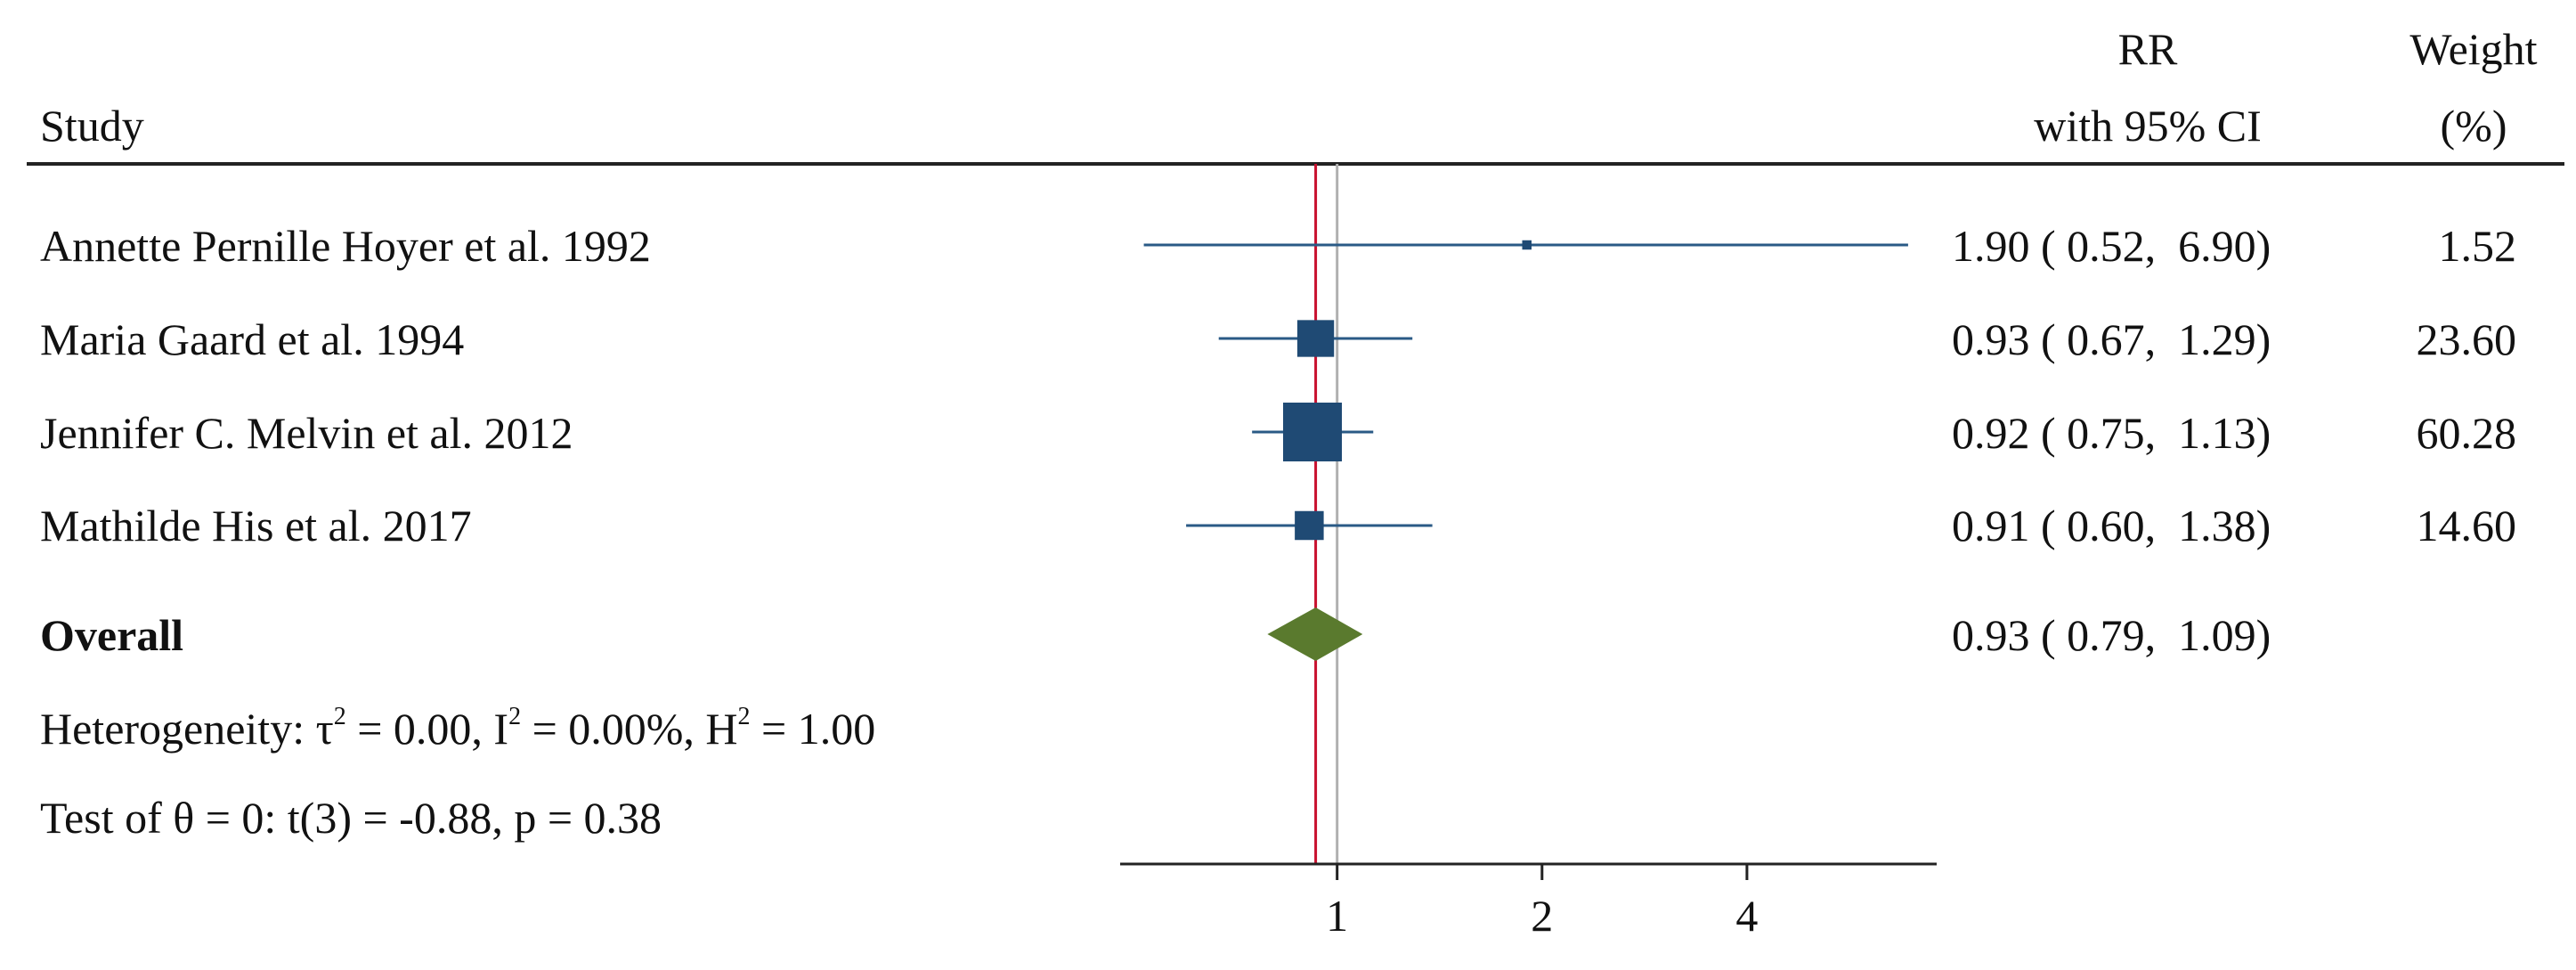  I want to click on weight-text: 14.60, so click(2467, 525).